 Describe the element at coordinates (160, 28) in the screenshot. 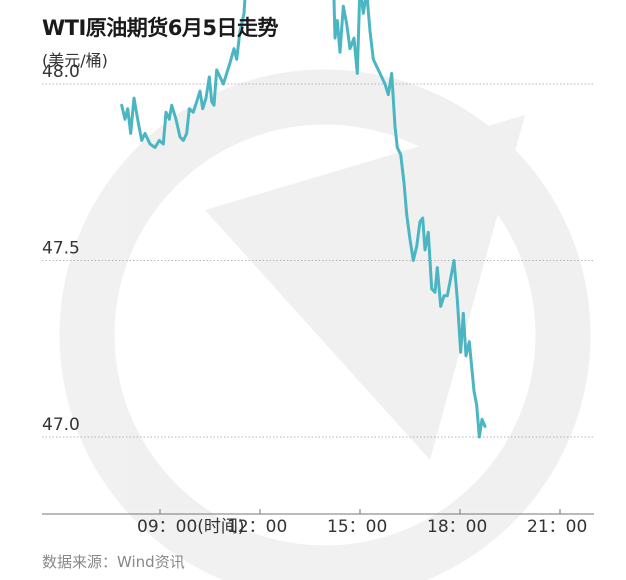

I see `chart-title: WTI原油期货6月5日走势` at that location.